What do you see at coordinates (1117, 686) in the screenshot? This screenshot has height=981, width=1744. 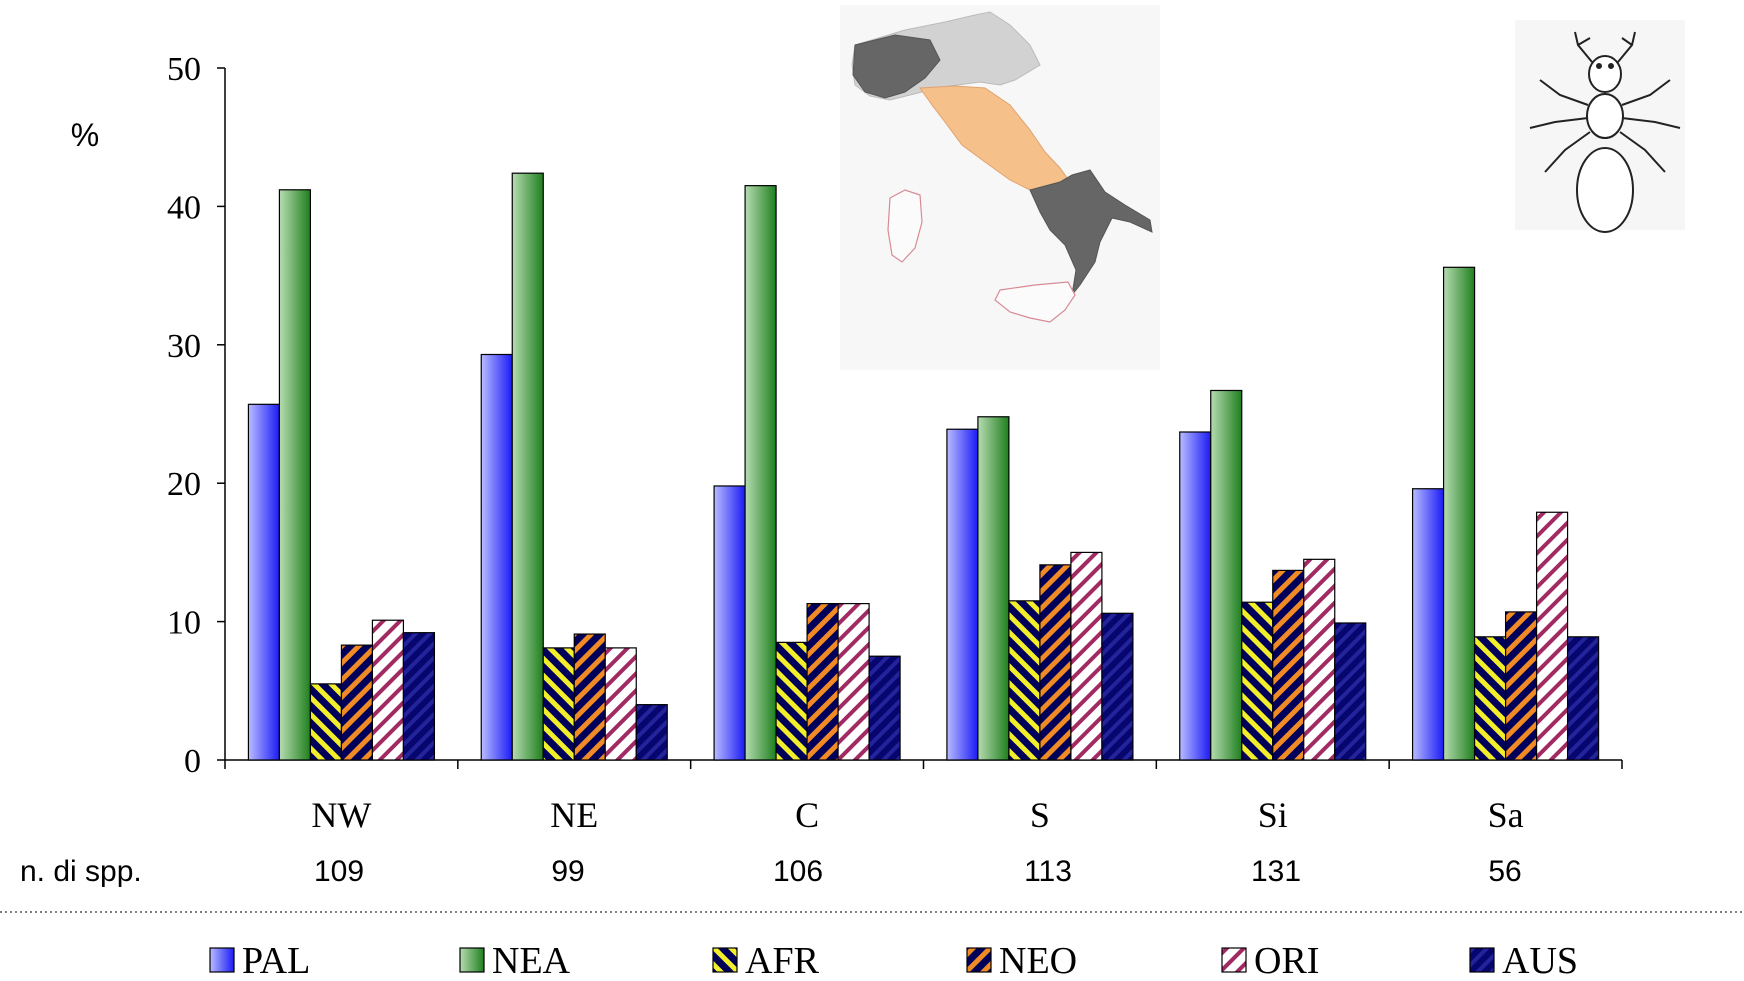 I see `bar-aus-s` at bounding box center [1117, 686].